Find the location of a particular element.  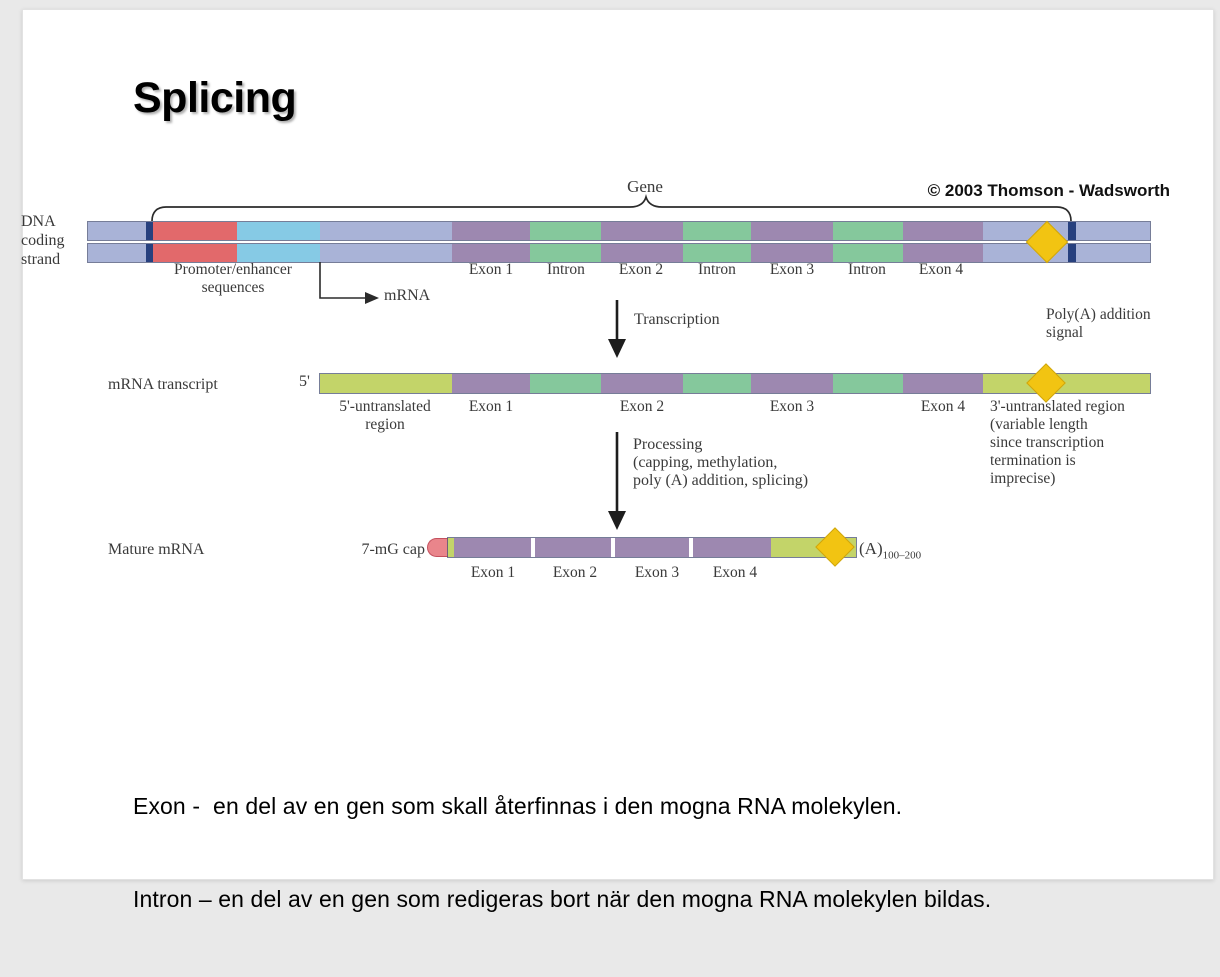

dna-label-line: strand is located at coordinates (41, 259).